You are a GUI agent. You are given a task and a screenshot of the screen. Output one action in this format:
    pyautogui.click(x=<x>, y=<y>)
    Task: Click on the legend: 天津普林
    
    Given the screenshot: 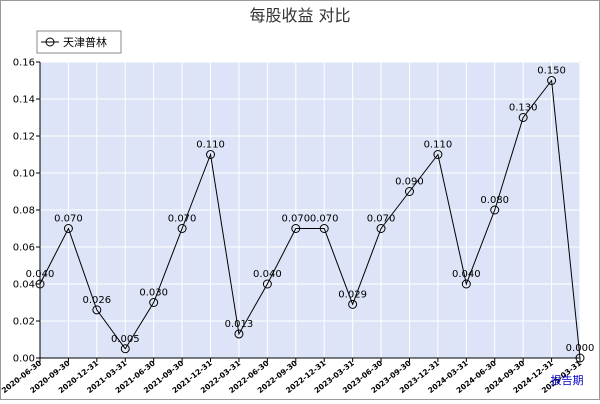 What is the action you would take?
    pyautogui.click(x=79, y=42)
    